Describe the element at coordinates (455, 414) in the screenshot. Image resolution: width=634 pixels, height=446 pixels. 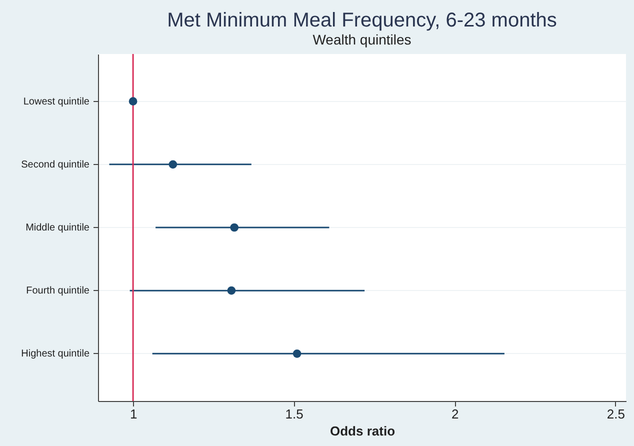
I see `x-tick-label: 2` at that location.